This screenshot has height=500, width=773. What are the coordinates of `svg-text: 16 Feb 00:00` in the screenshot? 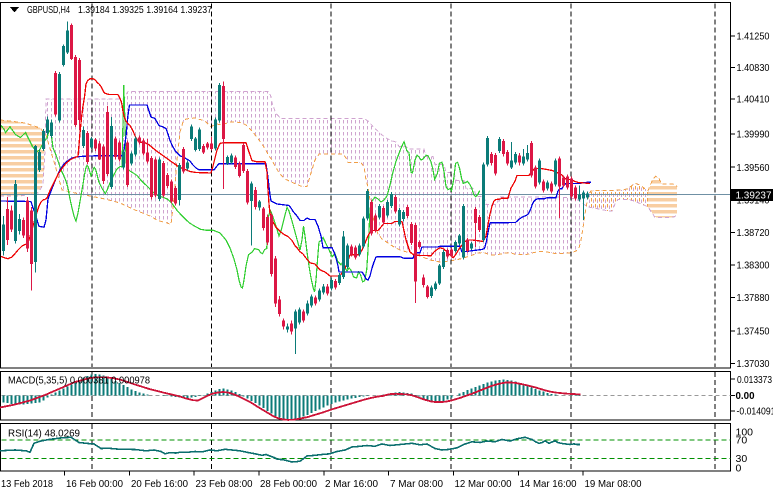 It's located at (94, 484).